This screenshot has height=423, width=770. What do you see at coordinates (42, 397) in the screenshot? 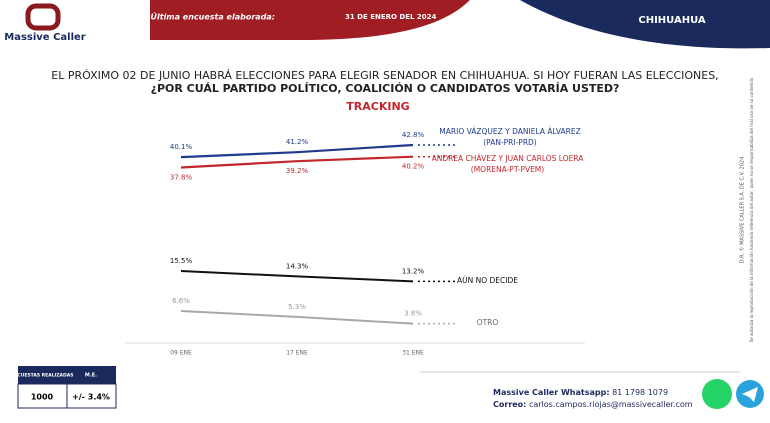
I see `table-cell: 1000` at bounding box center [42, 397].